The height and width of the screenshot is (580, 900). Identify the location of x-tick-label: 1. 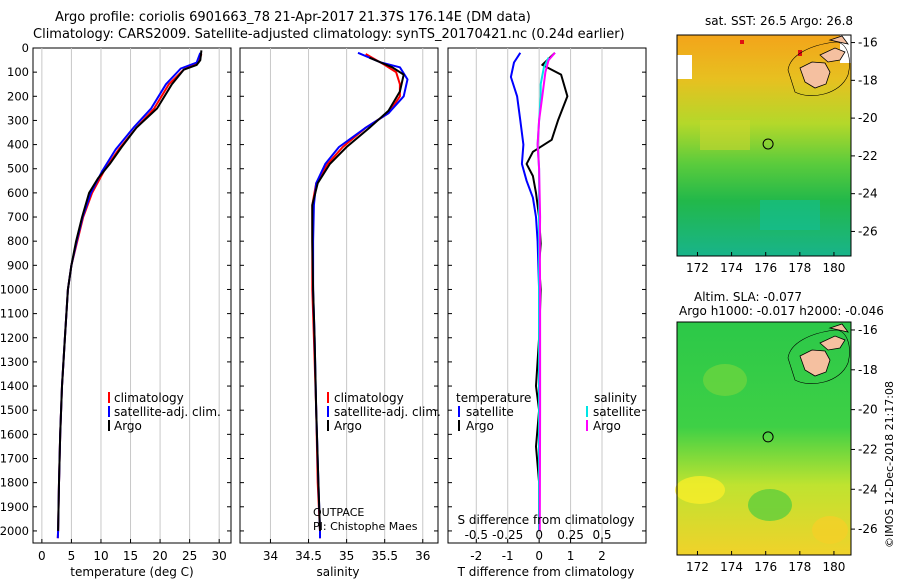
(571, 556).